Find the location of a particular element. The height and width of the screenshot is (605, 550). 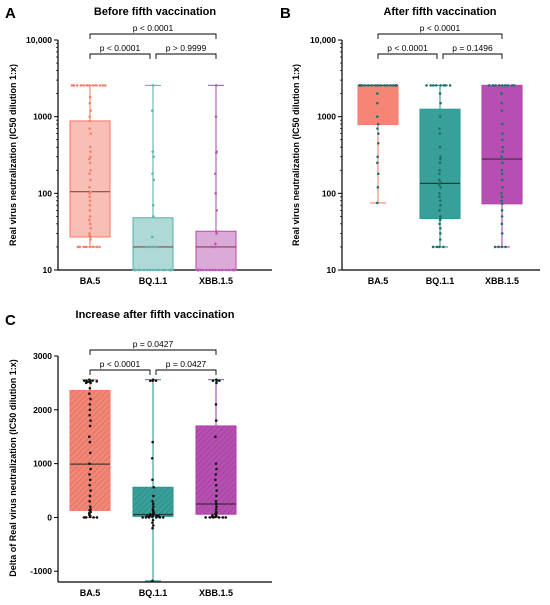

p-value-label: p = 0.0427 is located at coordinates (186, 364).